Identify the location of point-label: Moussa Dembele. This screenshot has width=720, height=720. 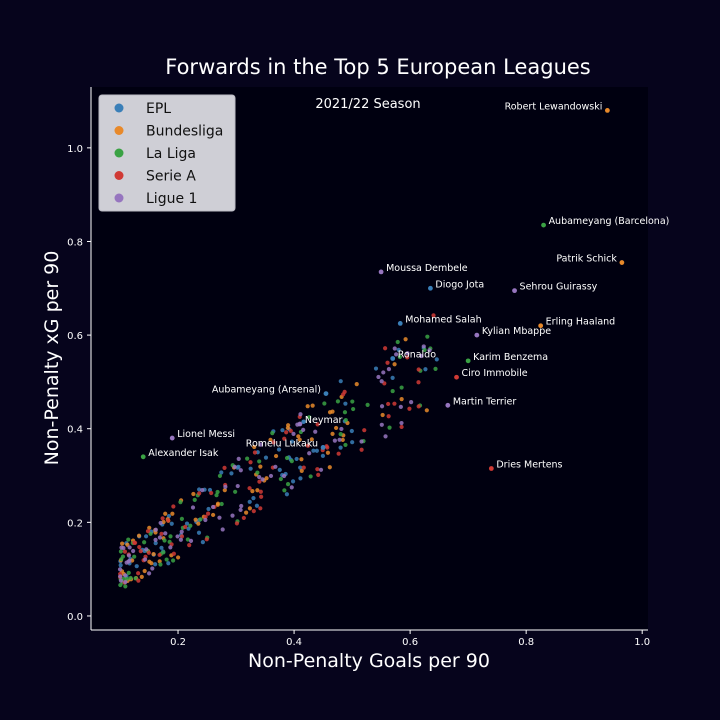
(427, 268).